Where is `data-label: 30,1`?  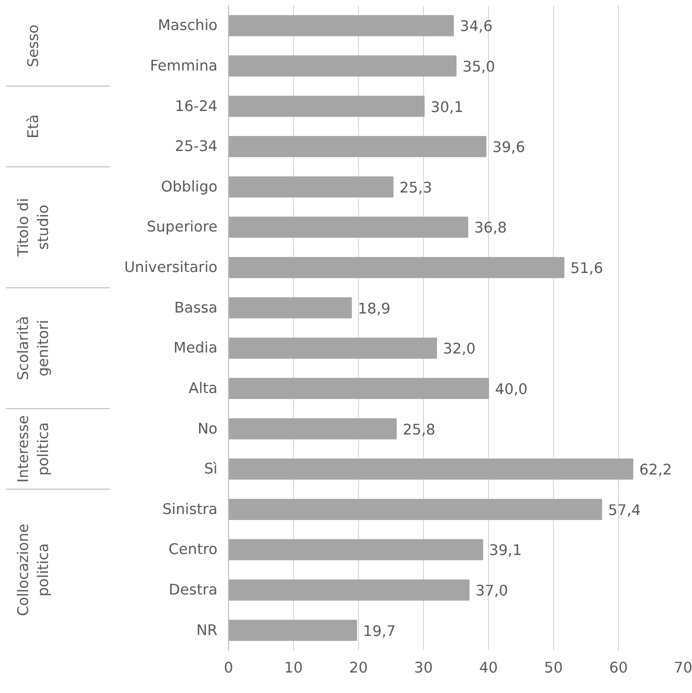
data-label: 30,1 is located at coordinates (447, 107).